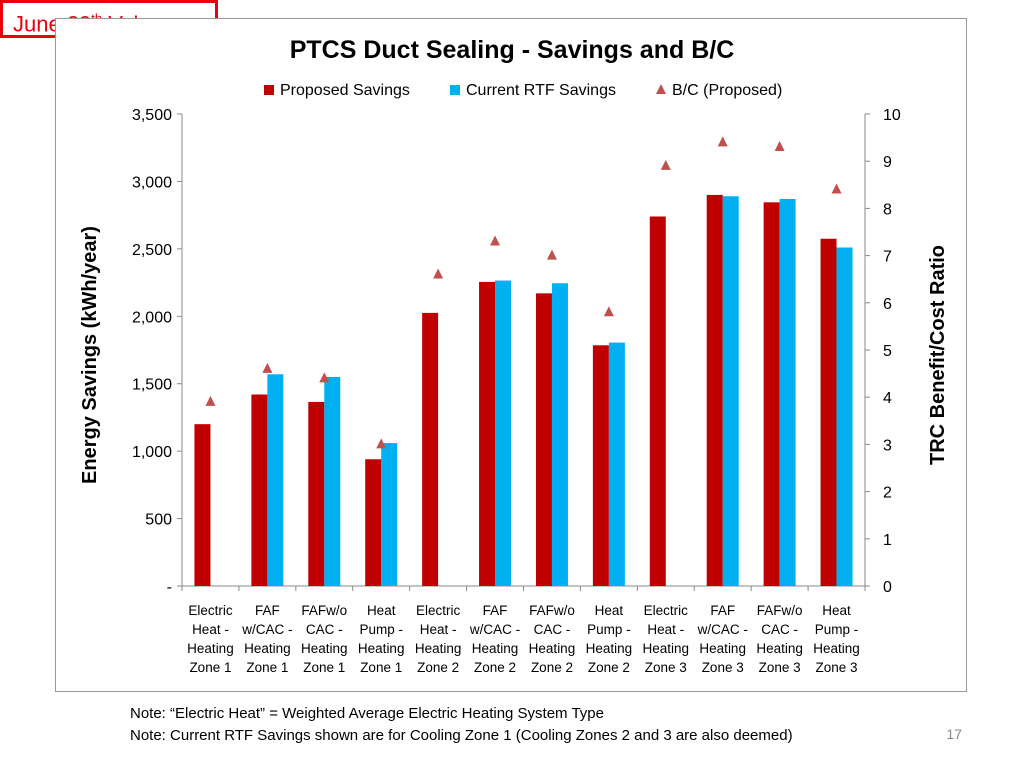 The image size is (1024, 768). What do you see at coordinates (152, 452) in the screenshot?
I see `y-tick-label: 1,000` at bounding box center [152, 452].